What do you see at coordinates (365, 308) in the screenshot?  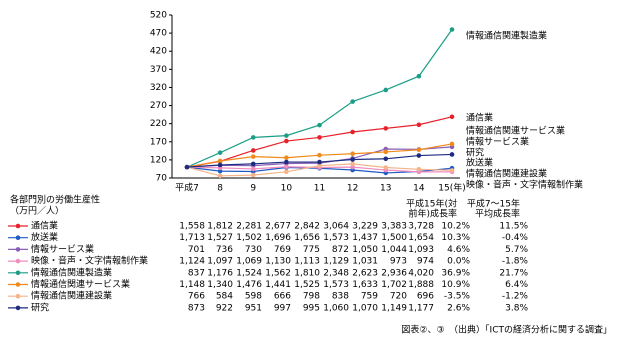 I see `cell: 1,070` at bounding box center [365, 308].